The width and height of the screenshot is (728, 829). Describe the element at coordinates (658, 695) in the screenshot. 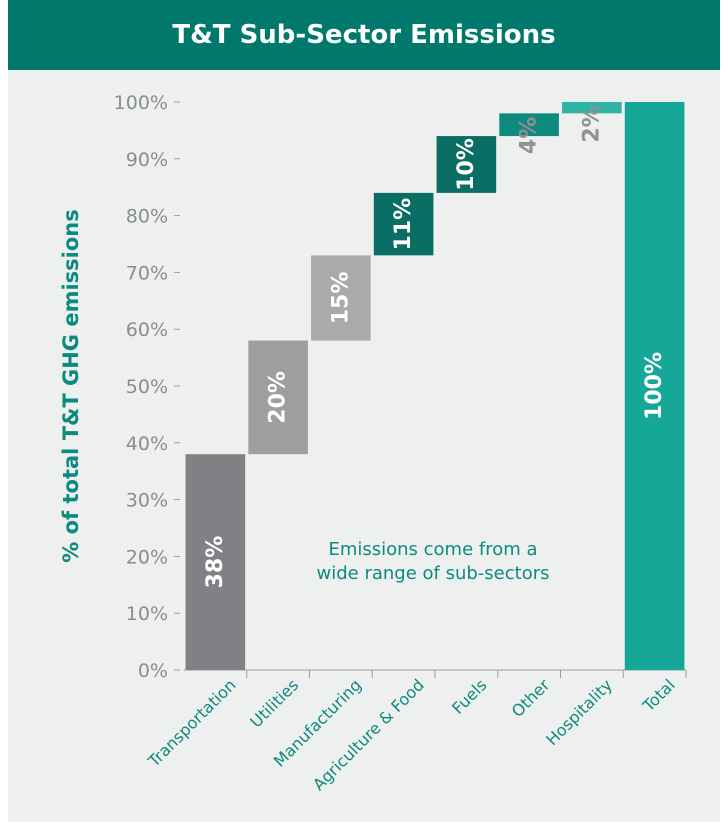

I see `x-tick-label: Total` at that location.